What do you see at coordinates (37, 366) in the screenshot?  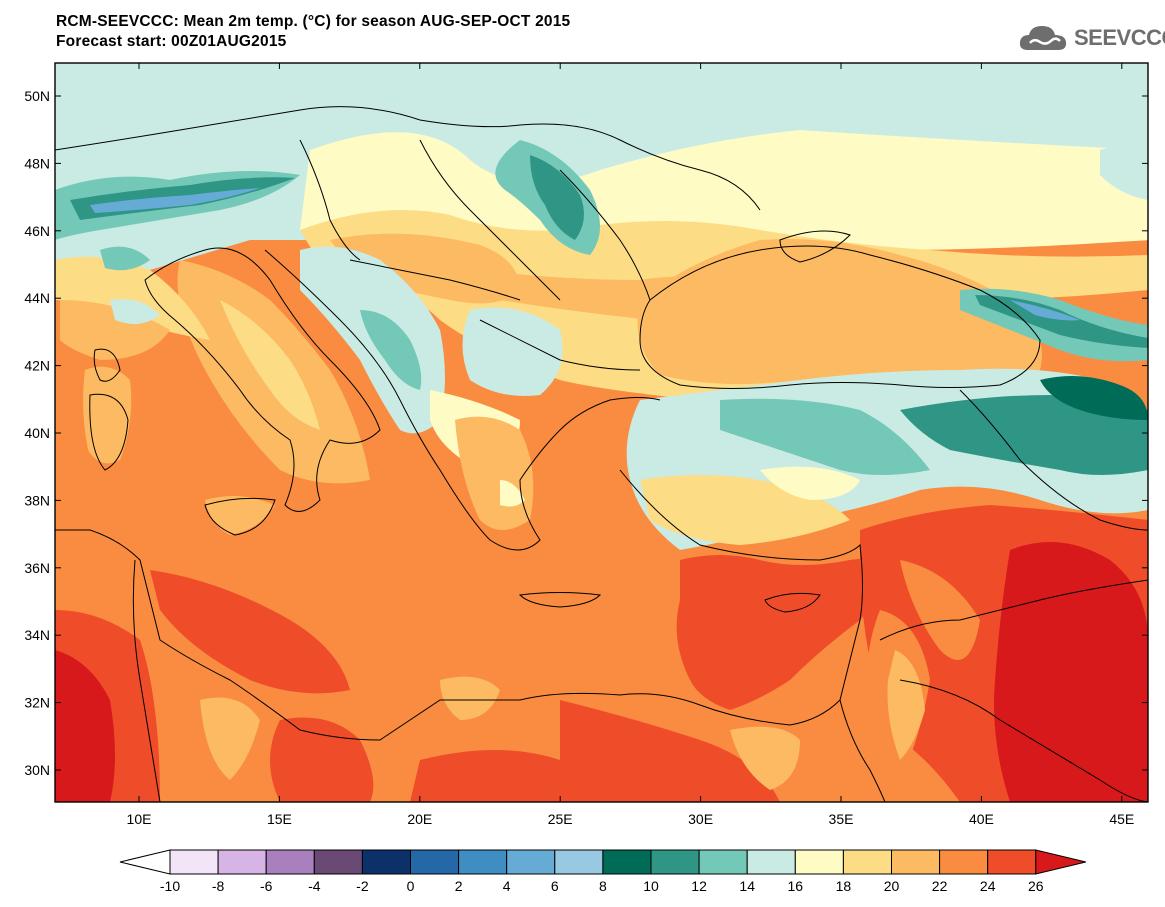 I see `lat-label: 42N` at bounding box center [37, 366].